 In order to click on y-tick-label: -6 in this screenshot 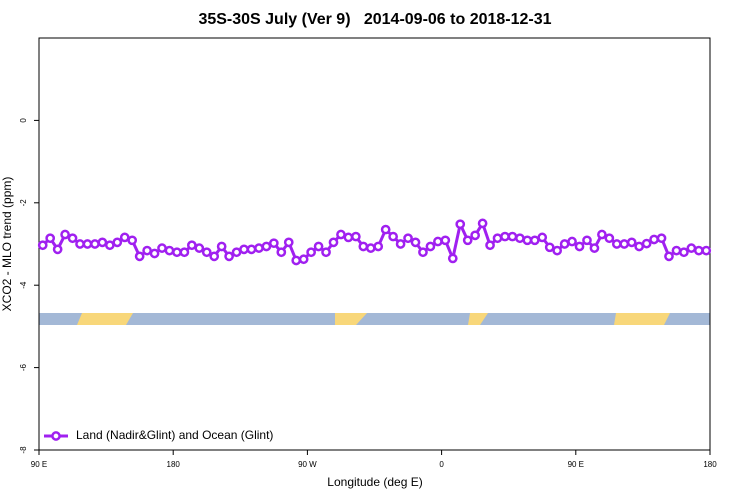, I will do `click(23, 367)`.